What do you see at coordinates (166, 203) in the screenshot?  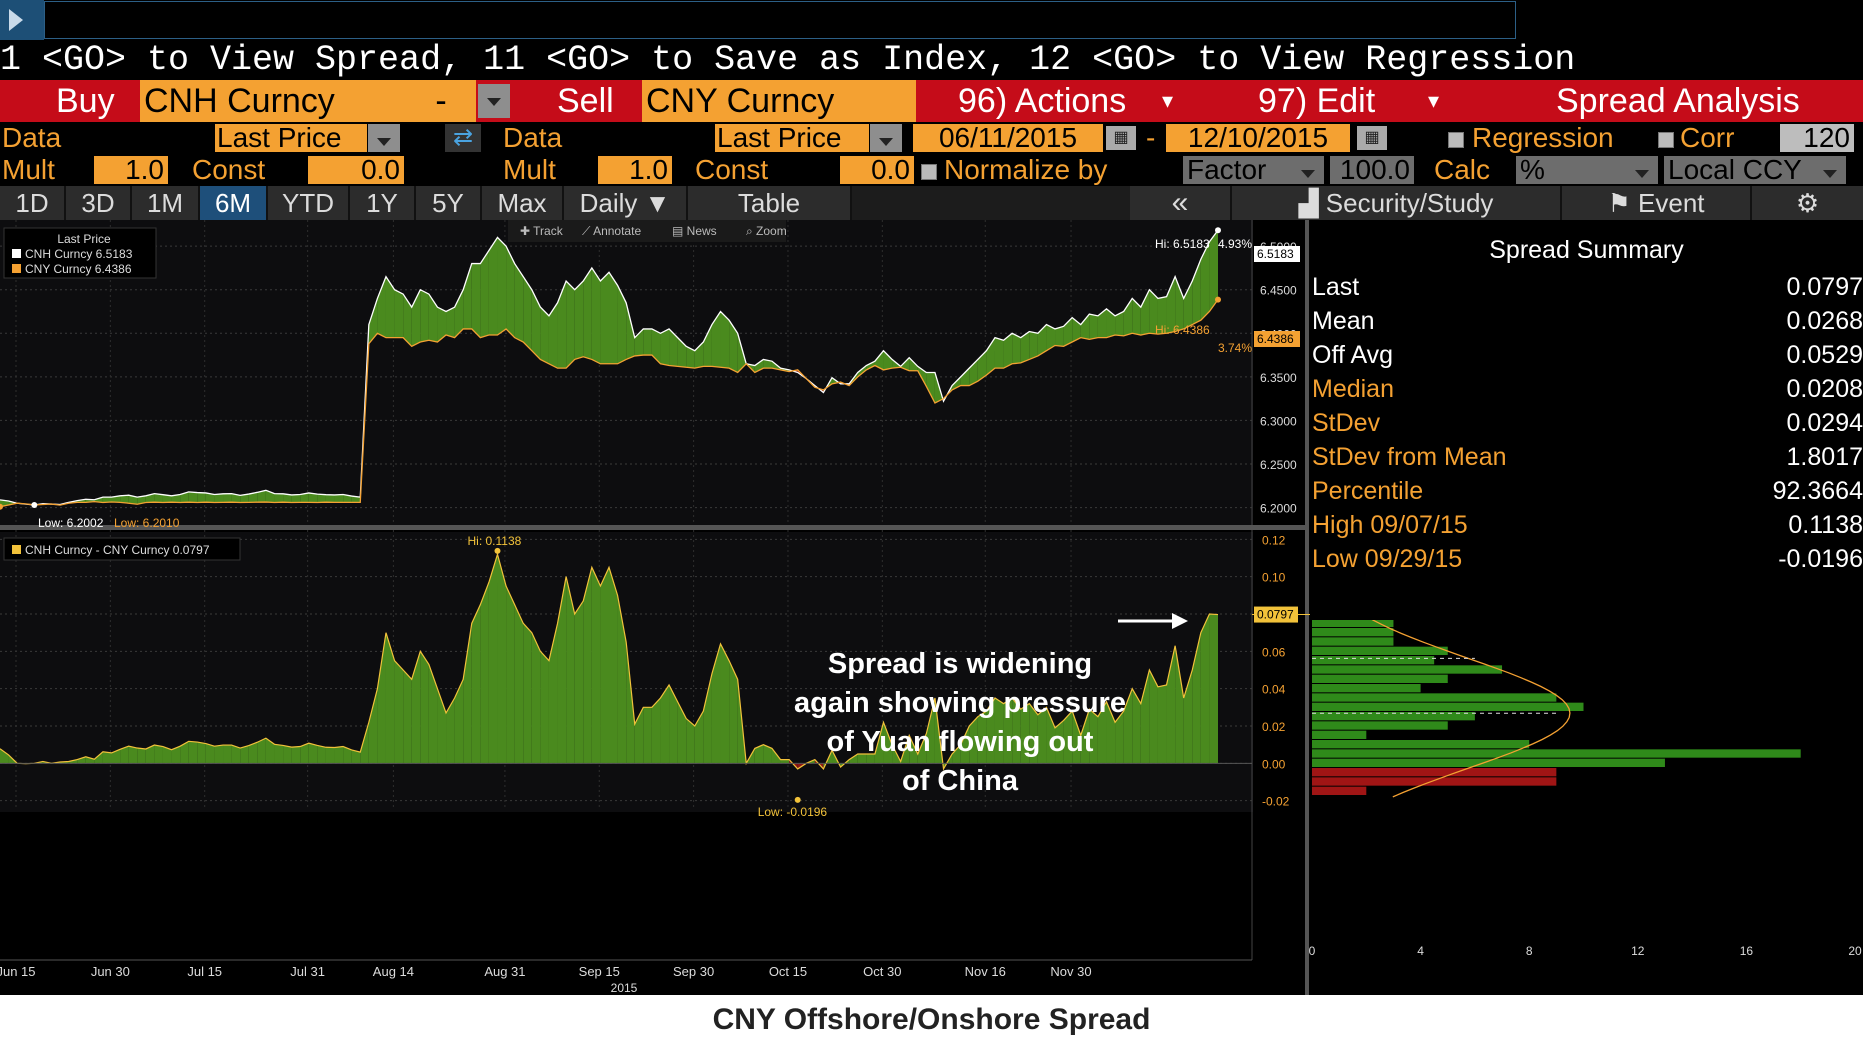 I see `tab-period: 1M` at bounding box center [166, 203].